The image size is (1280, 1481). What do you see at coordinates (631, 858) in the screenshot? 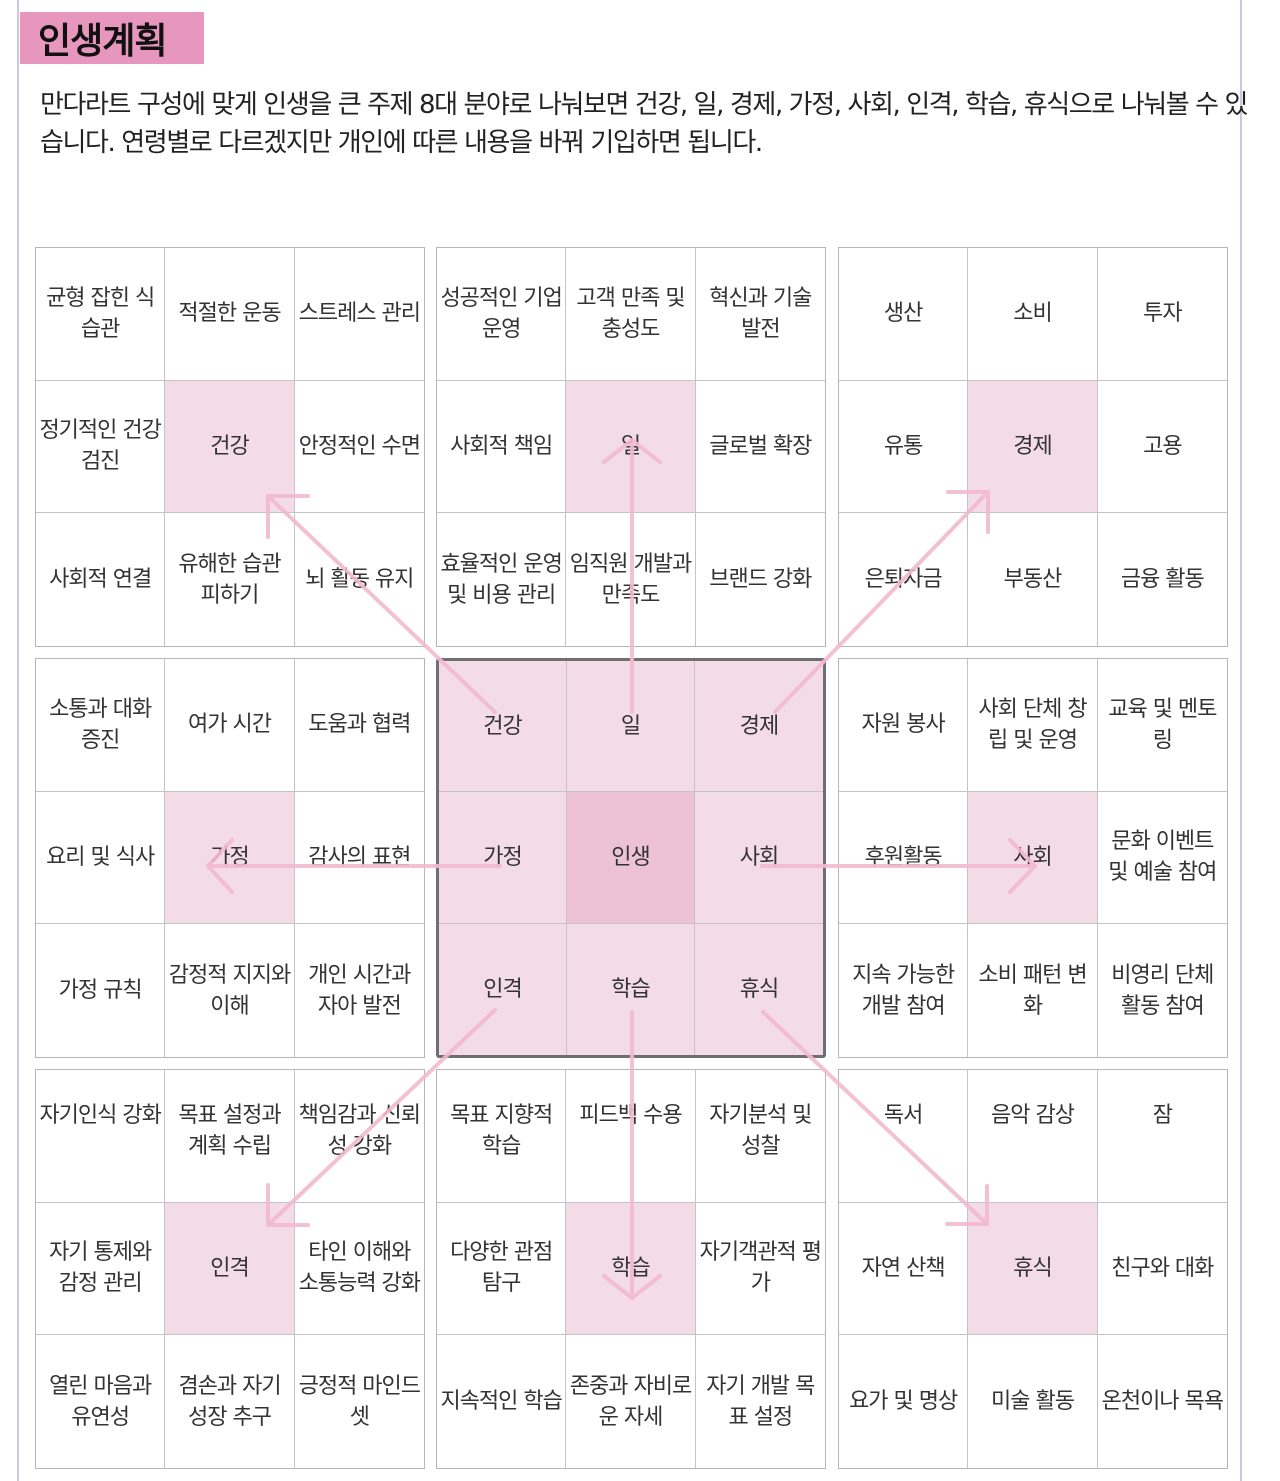
I see `mandalart-theme-cell: 인생` at bounding box center [631, 858].